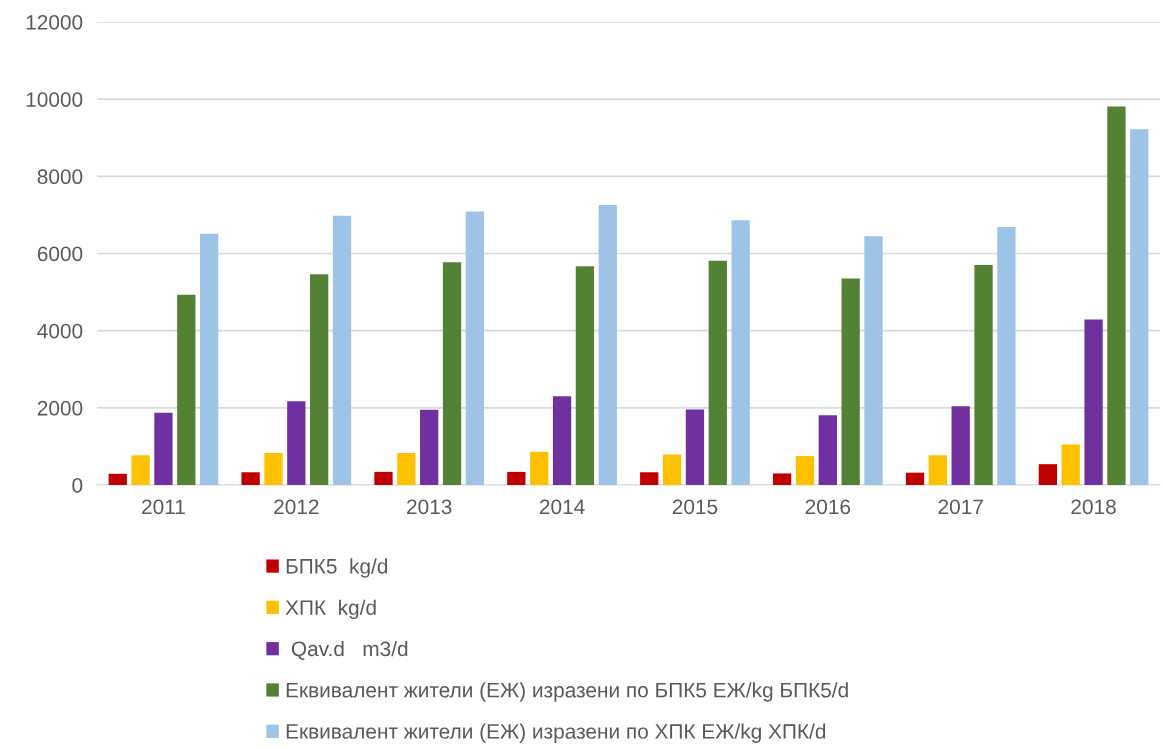 This screenshot has width=1163, height=749. Describe the element at coordinates (60, 408) in the screenshot. I see `y-tick-label: 2000` at that location.